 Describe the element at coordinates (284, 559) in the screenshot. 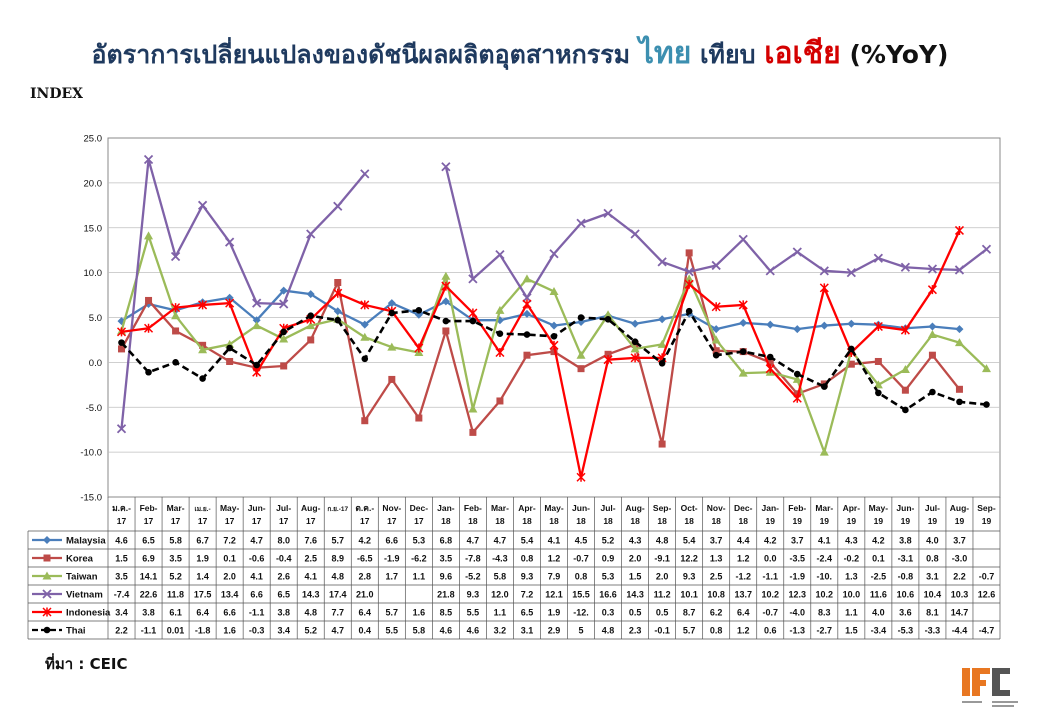

I see `table-cell-korea: -0.4` at that location.